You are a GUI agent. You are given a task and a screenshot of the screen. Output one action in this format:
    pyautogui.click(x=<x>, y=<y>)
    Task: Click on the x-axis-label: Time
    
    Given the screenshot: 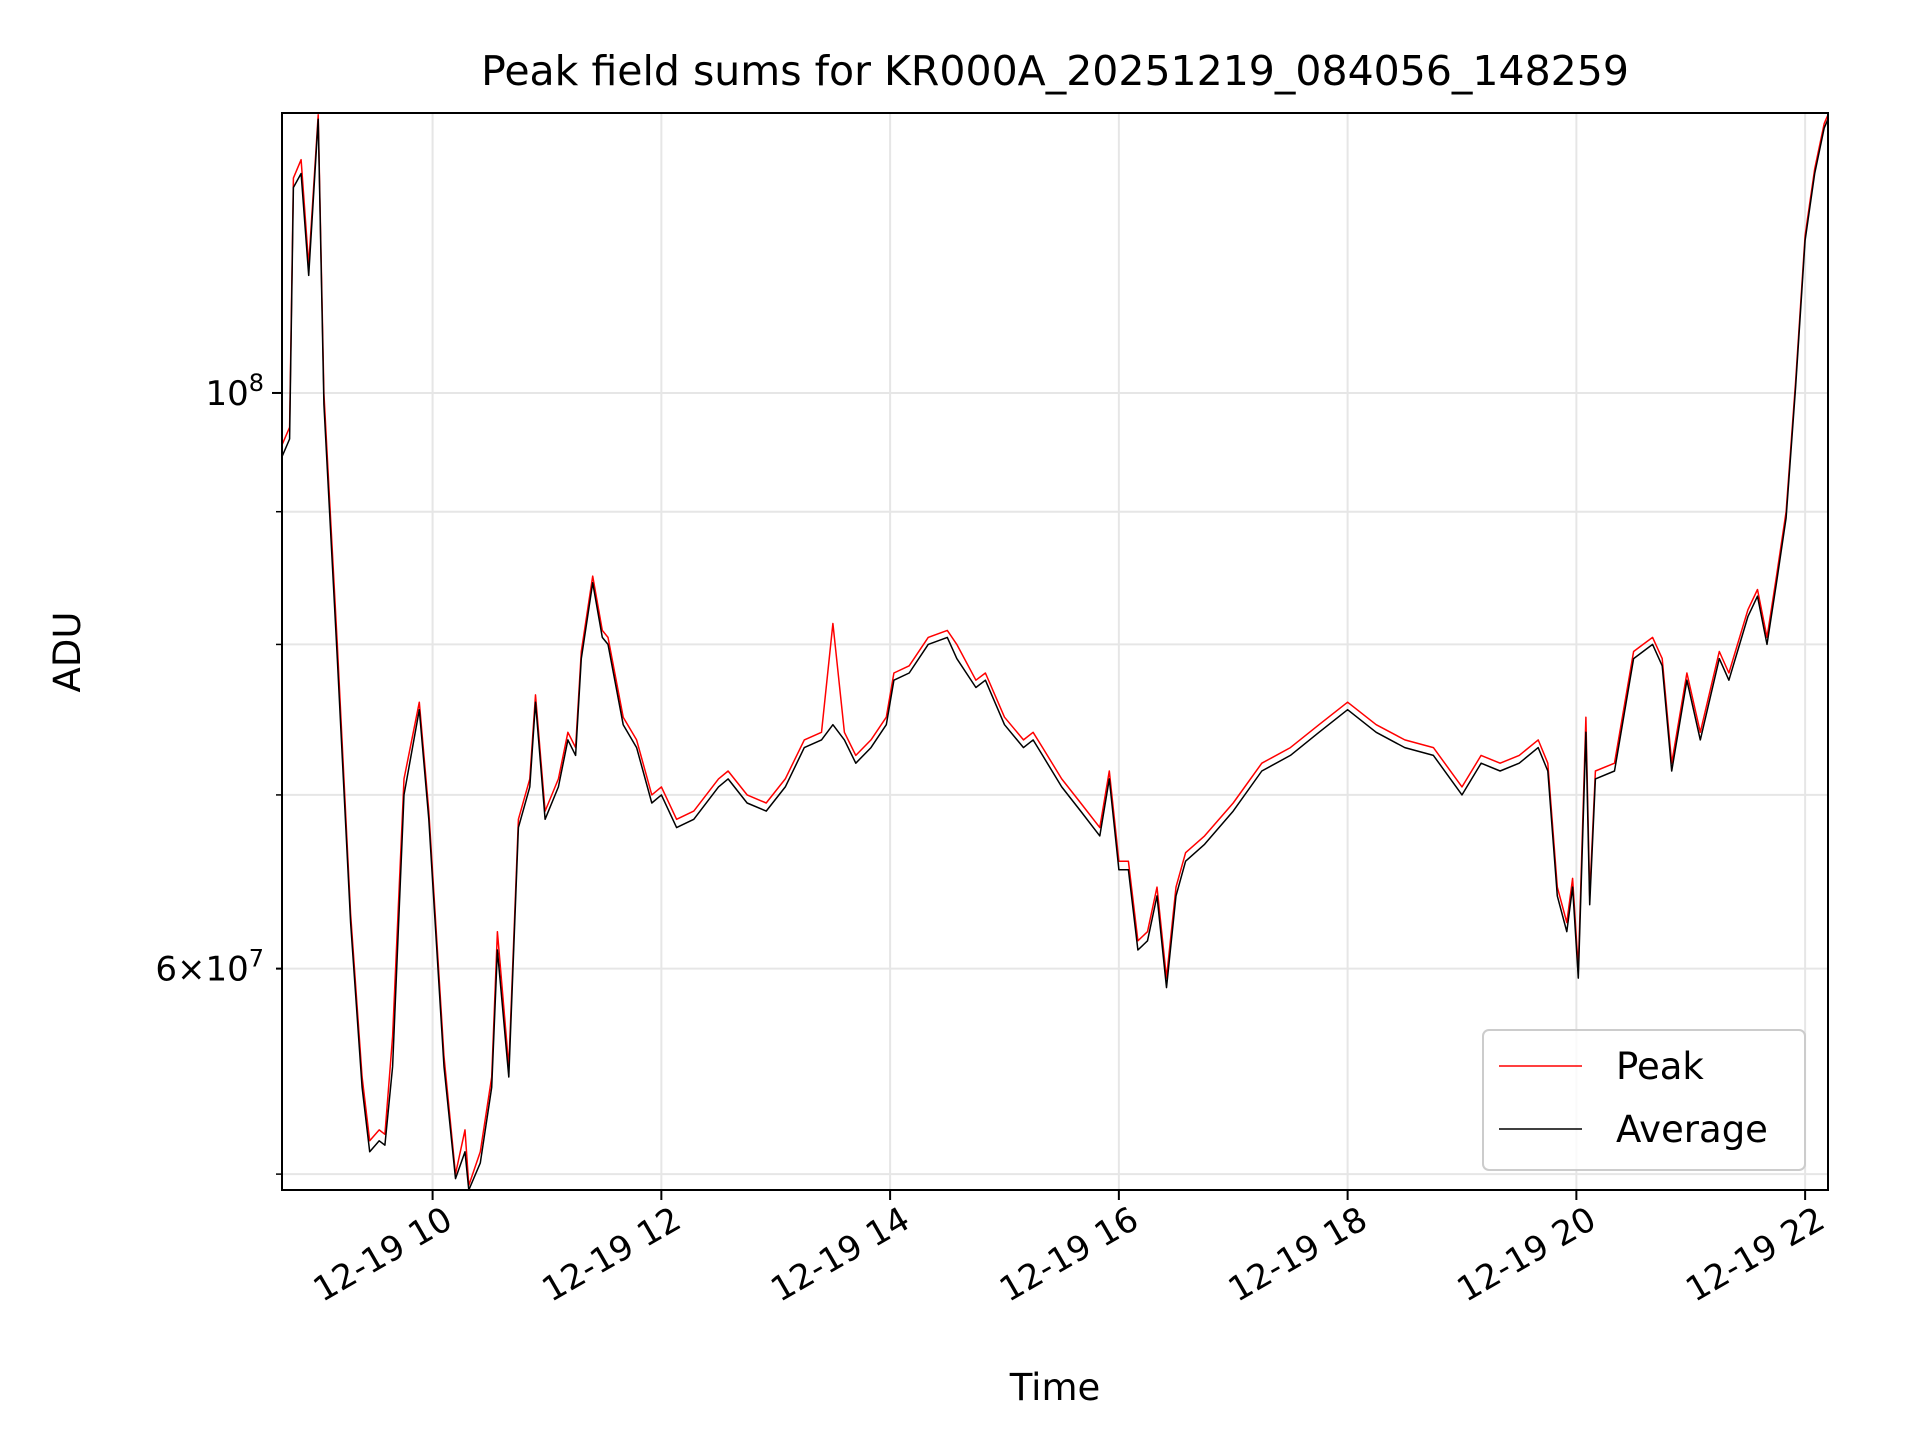 What is the action you would take?
    pyautogui.click(x=1055, y=1387)
    